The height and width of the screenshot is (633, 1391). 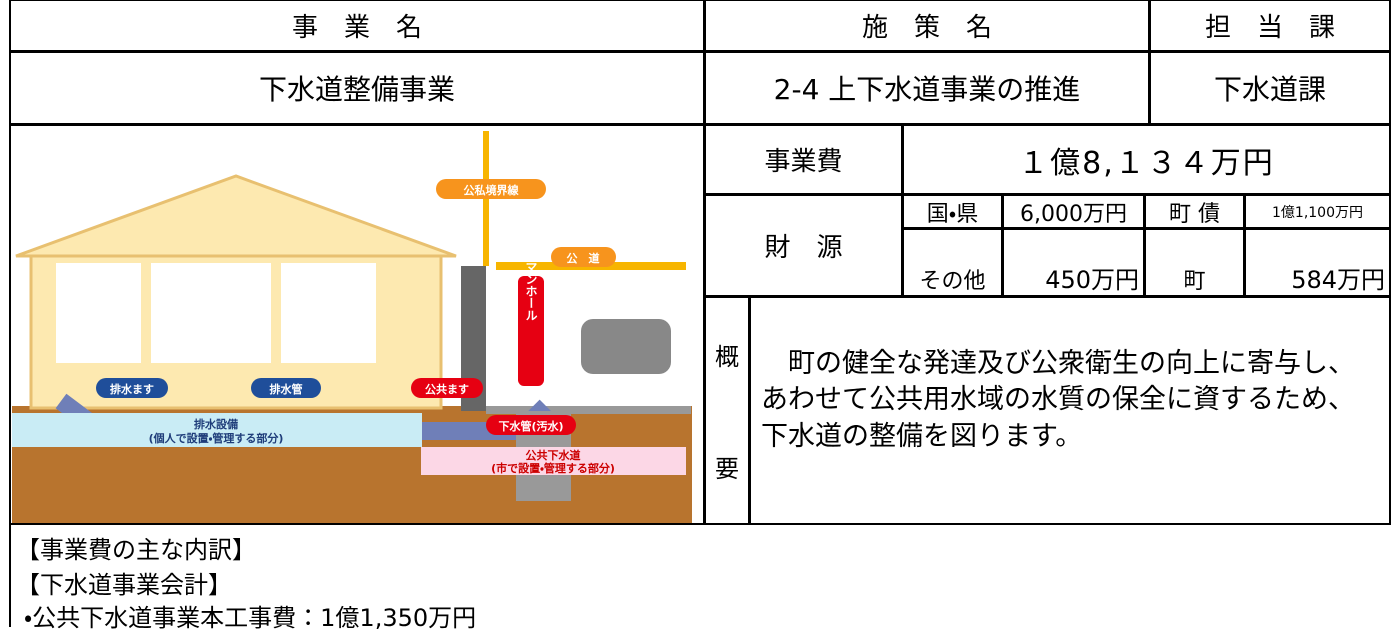 I want to click on diagram-label: 公共下水道, so click(x=553, y=455).